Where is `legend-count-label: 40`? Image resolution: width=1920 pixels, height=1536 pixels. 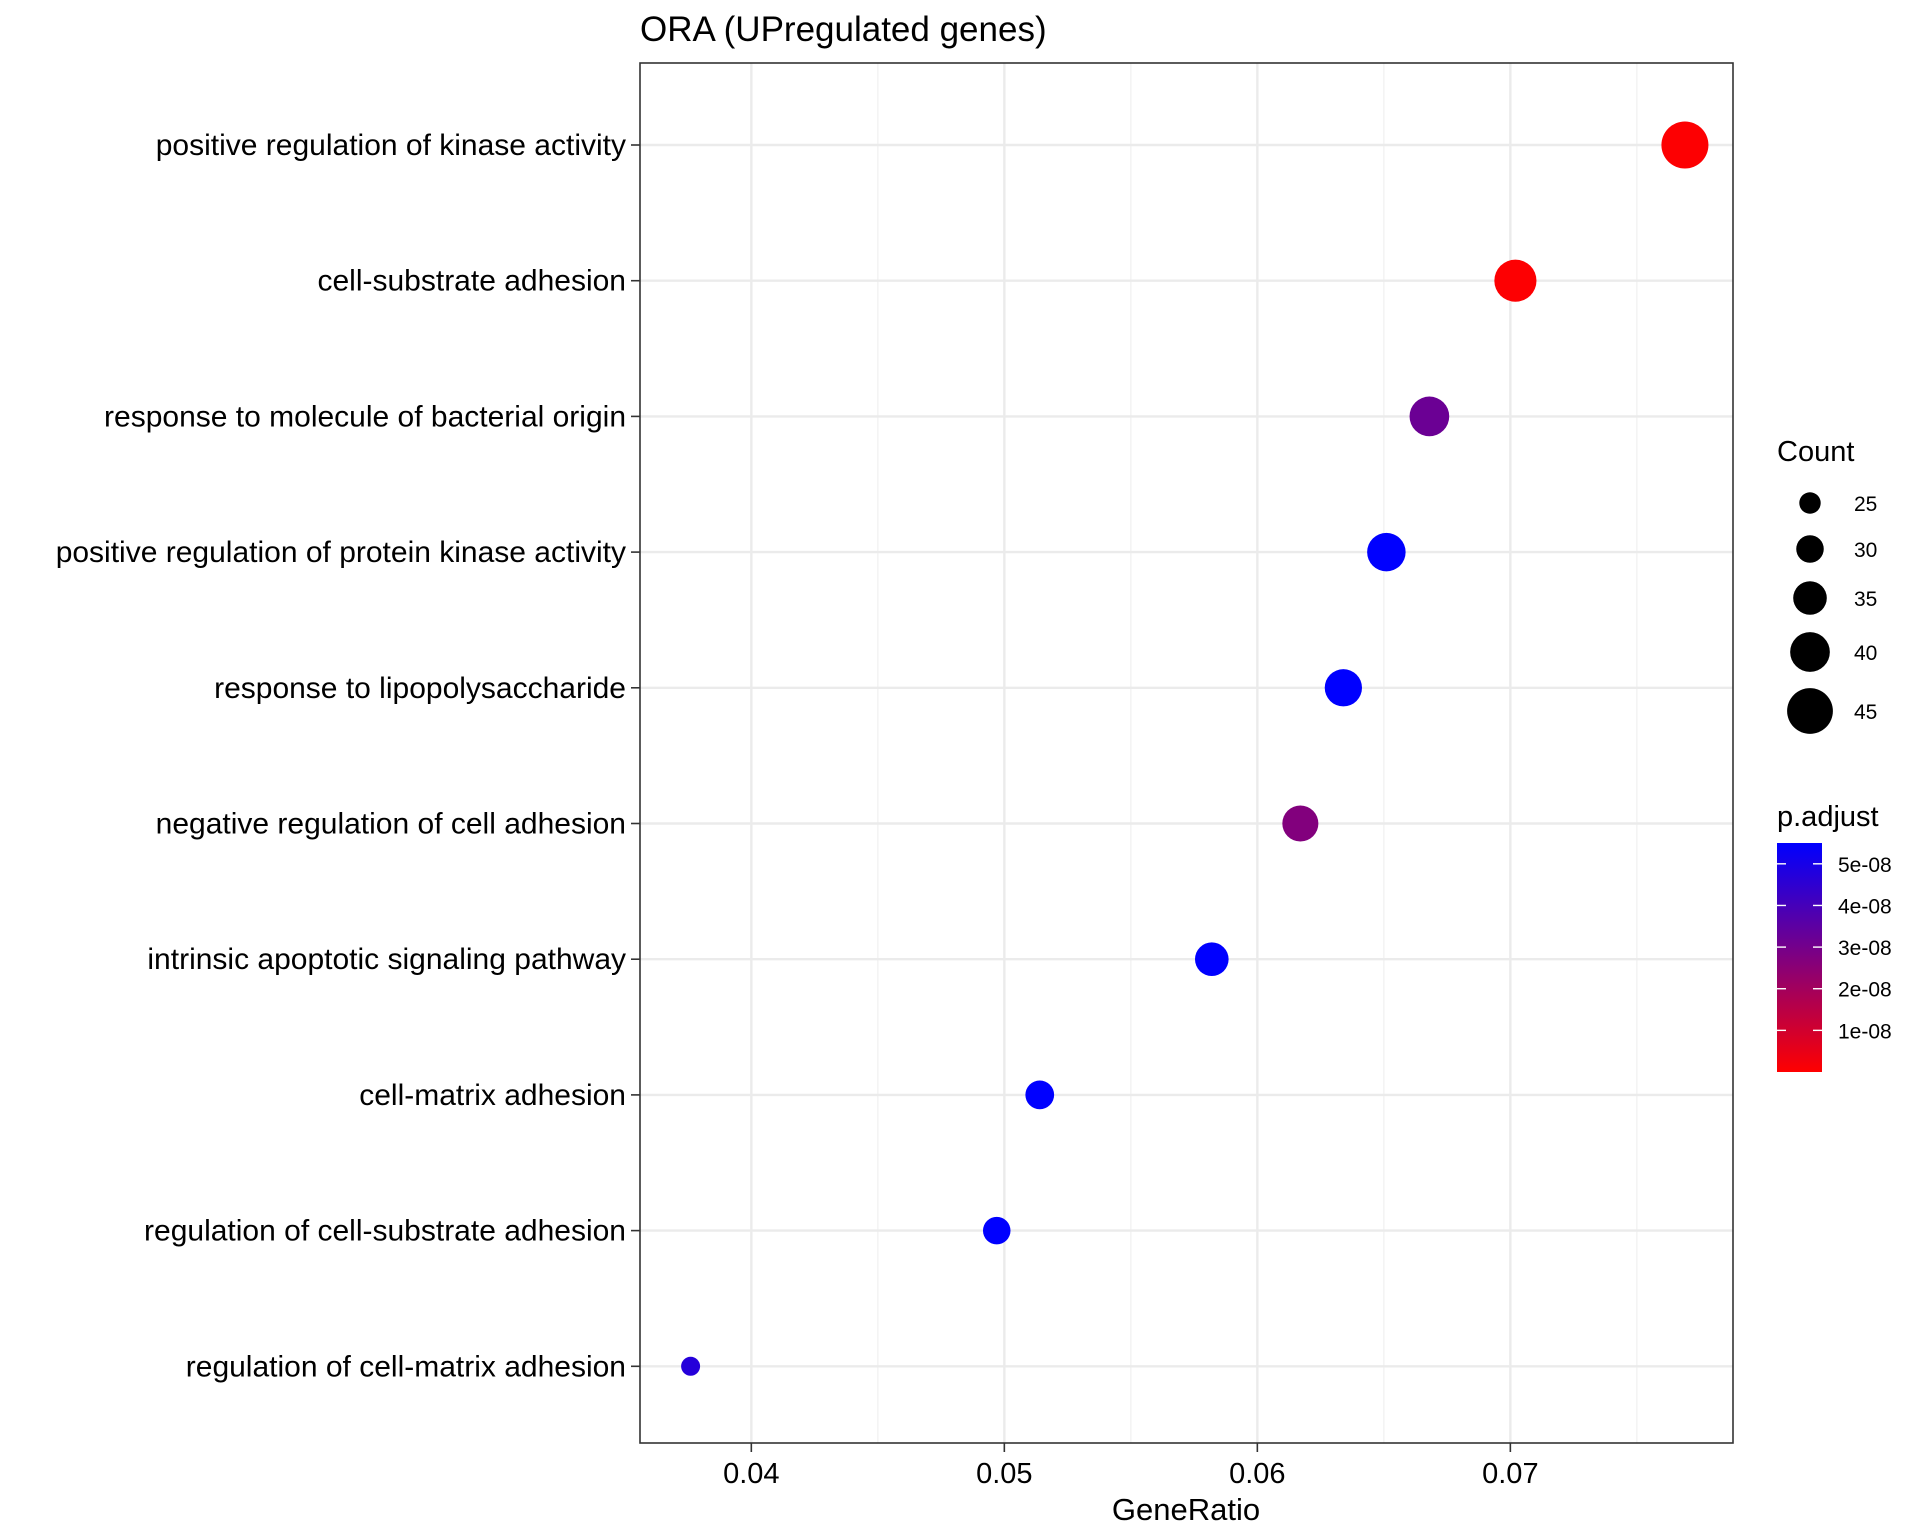 legend-count-label: 40 is located at coordinates (1865, 653).